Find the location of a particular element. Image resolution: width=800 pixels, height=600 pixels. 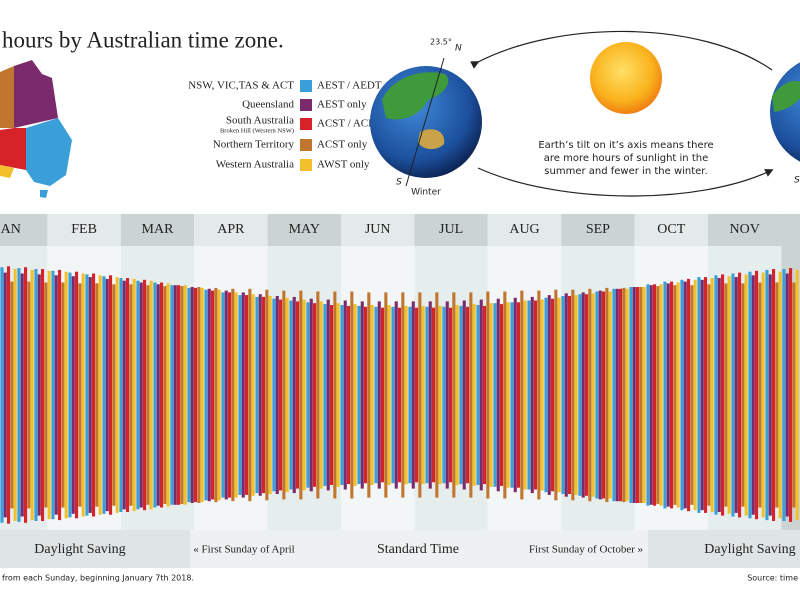

legend-label: AEST / AEDT is located at coordinates (349, 86).